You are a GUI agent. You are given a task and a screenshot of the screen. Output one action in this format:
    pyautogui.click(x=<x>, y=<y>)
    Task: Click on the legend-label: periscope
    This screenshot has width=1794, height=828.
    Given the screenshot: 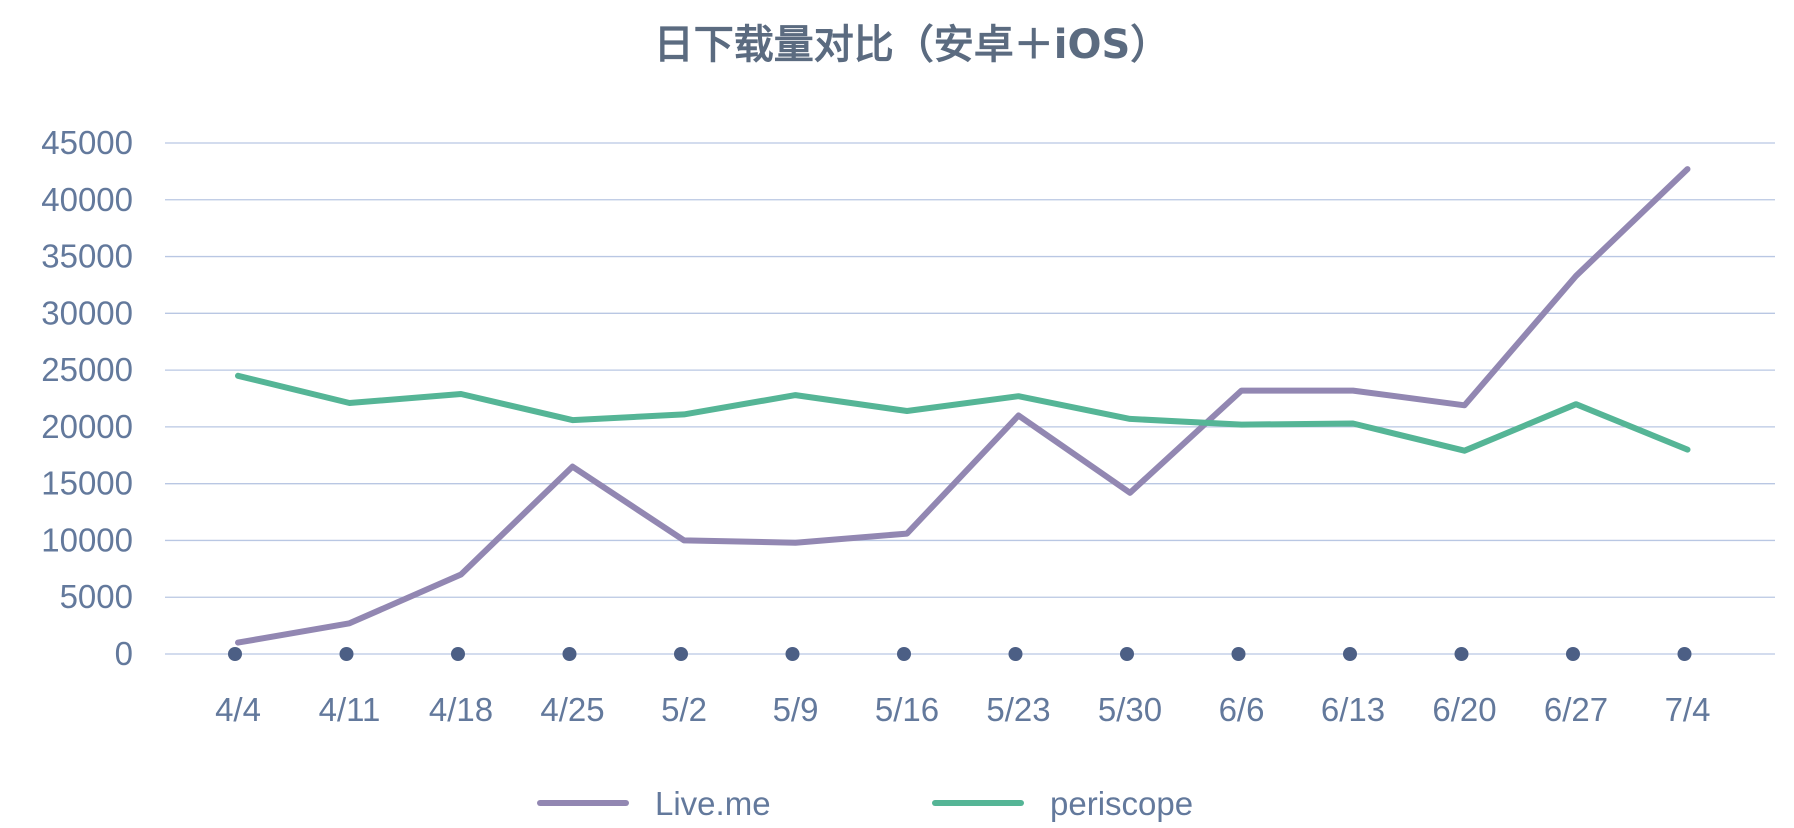 What is the action you would take?
    pyautogui.click(x=1121, y=803)
    